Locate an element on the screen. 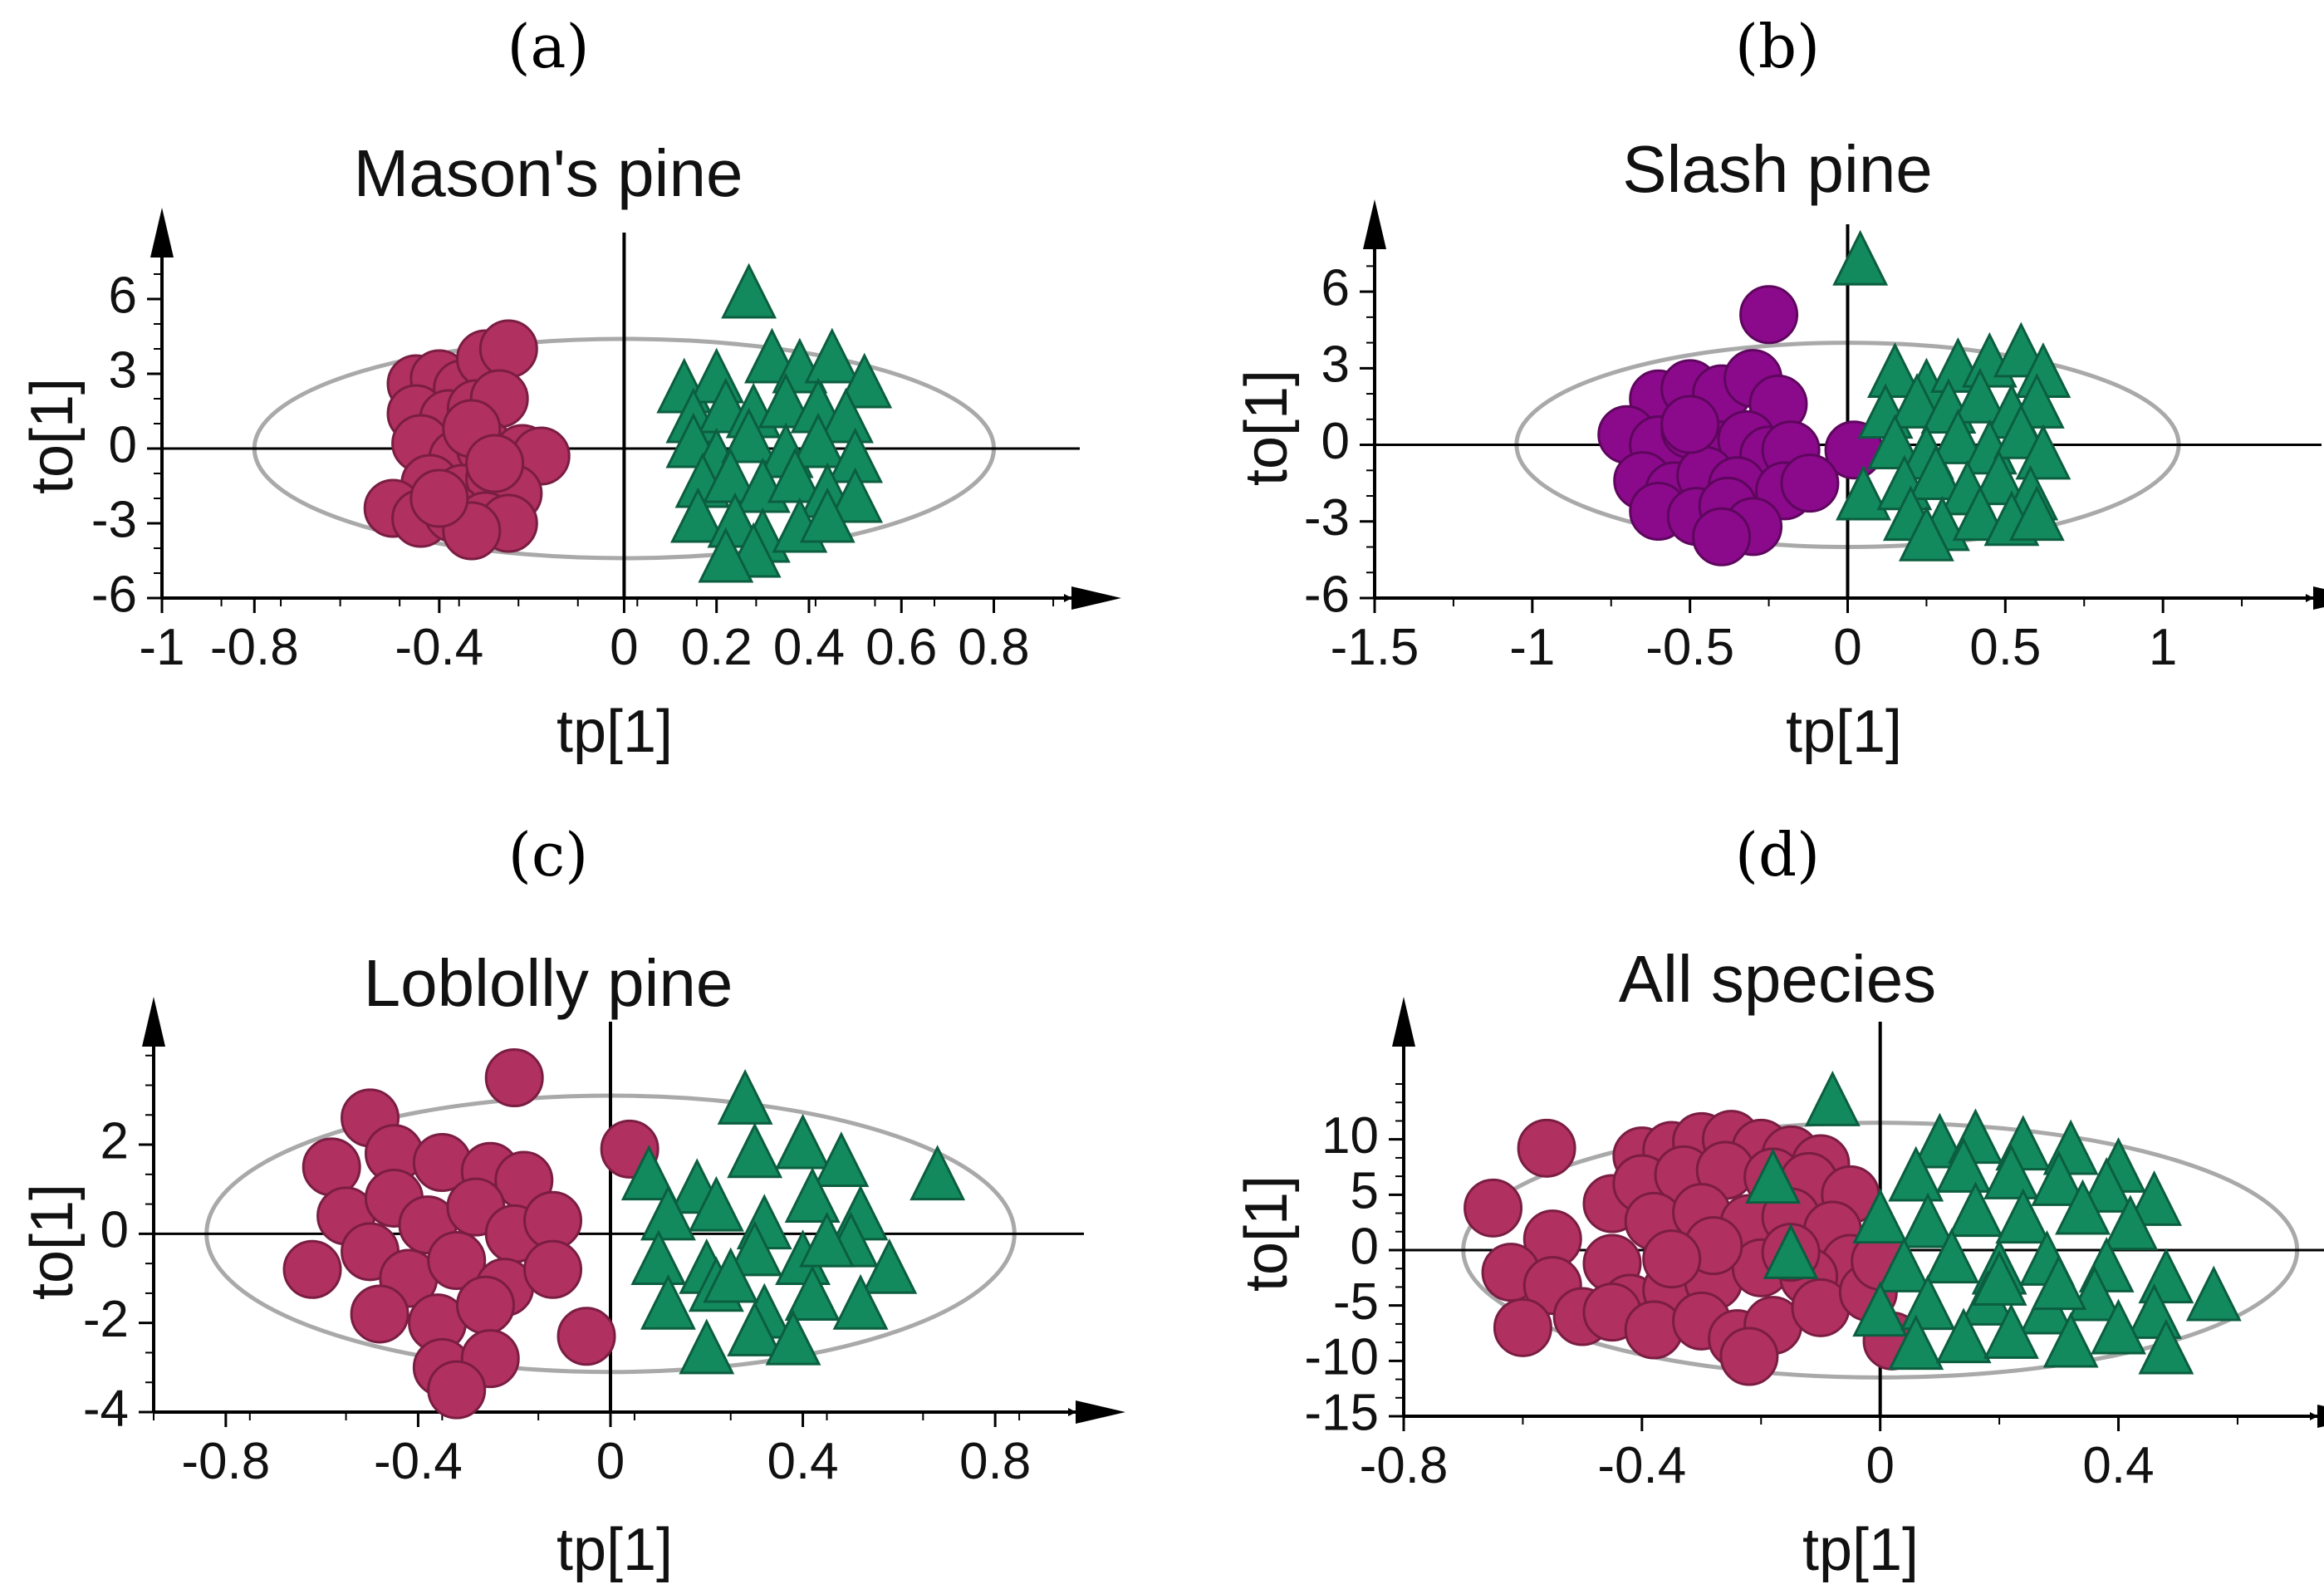 The height and width of the screenshot is (1594, 2324). x-tick-label: -0.5 is located at coordinates (1689, 648).